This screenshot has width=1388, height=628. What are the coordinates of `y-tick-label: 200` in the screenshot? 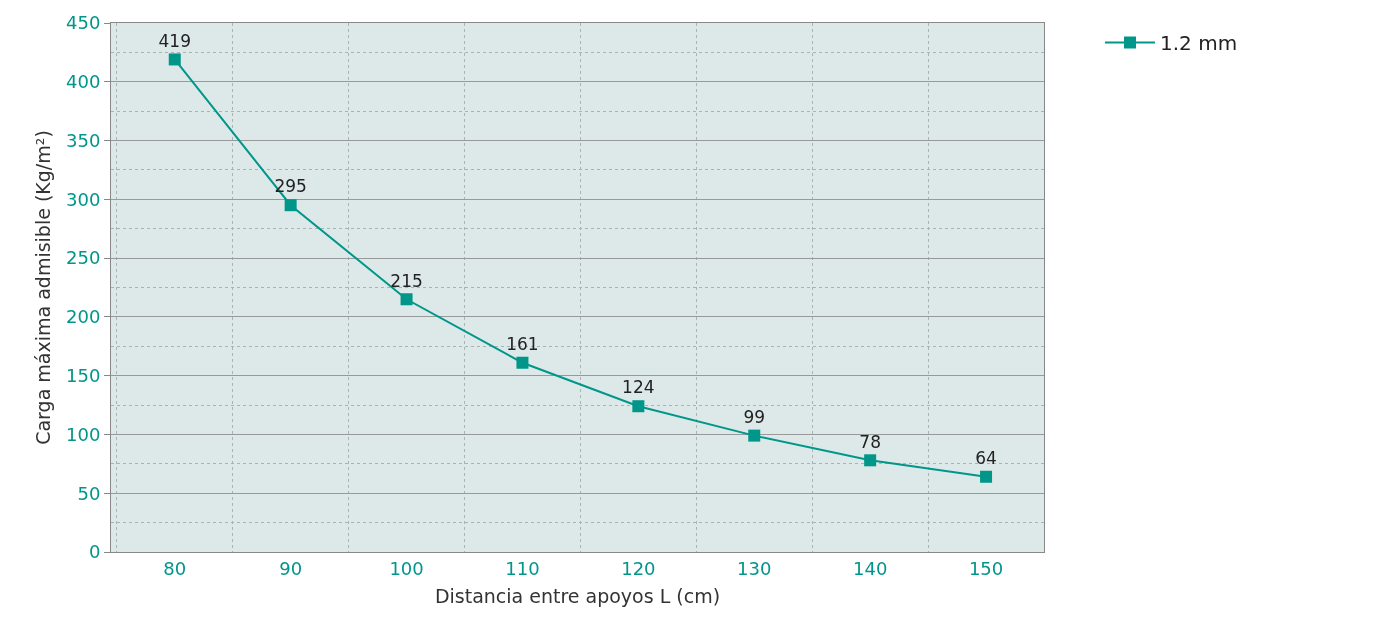 It's located at (83, 317).